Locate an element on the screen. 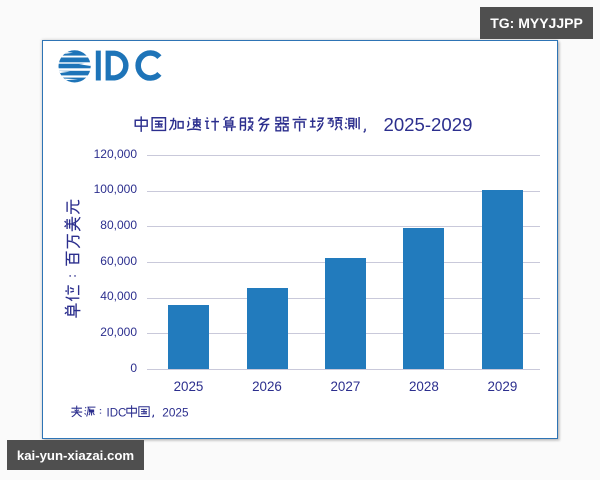 Image resolution: width=600 pixels, height=480 pixels. svg-text: 2025 is located at coordinates (175, 412).